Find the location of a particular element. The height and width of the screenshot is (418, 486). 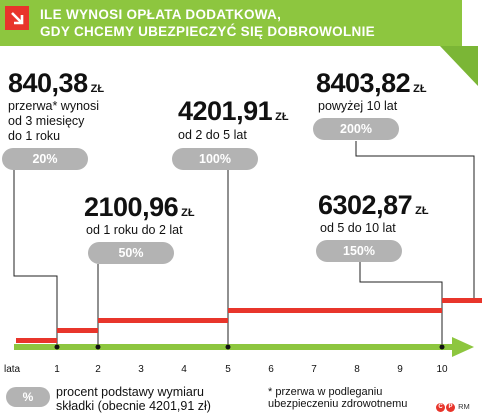

axis-tick-label: 8 is located at coordinates (357, 369).